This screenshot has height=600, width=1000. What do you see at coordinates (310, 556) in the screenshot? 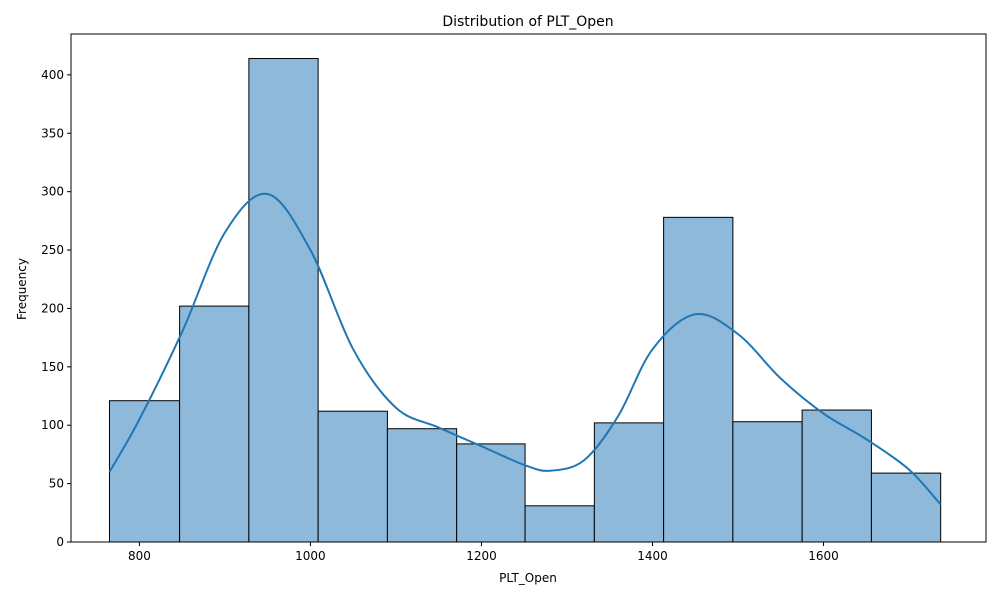
I see `x-tick-label: 1000` at bounding box center [310, 556].